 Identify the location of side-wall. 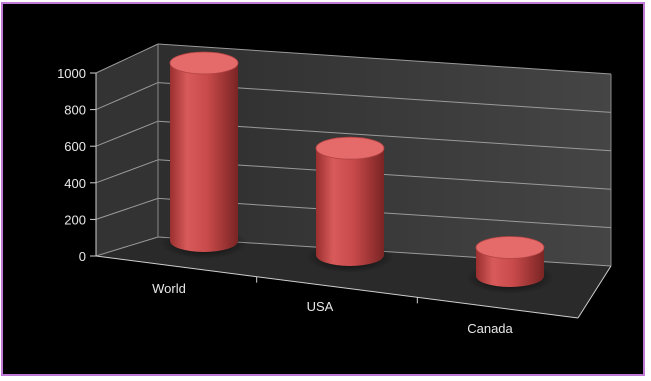
(127, 150).